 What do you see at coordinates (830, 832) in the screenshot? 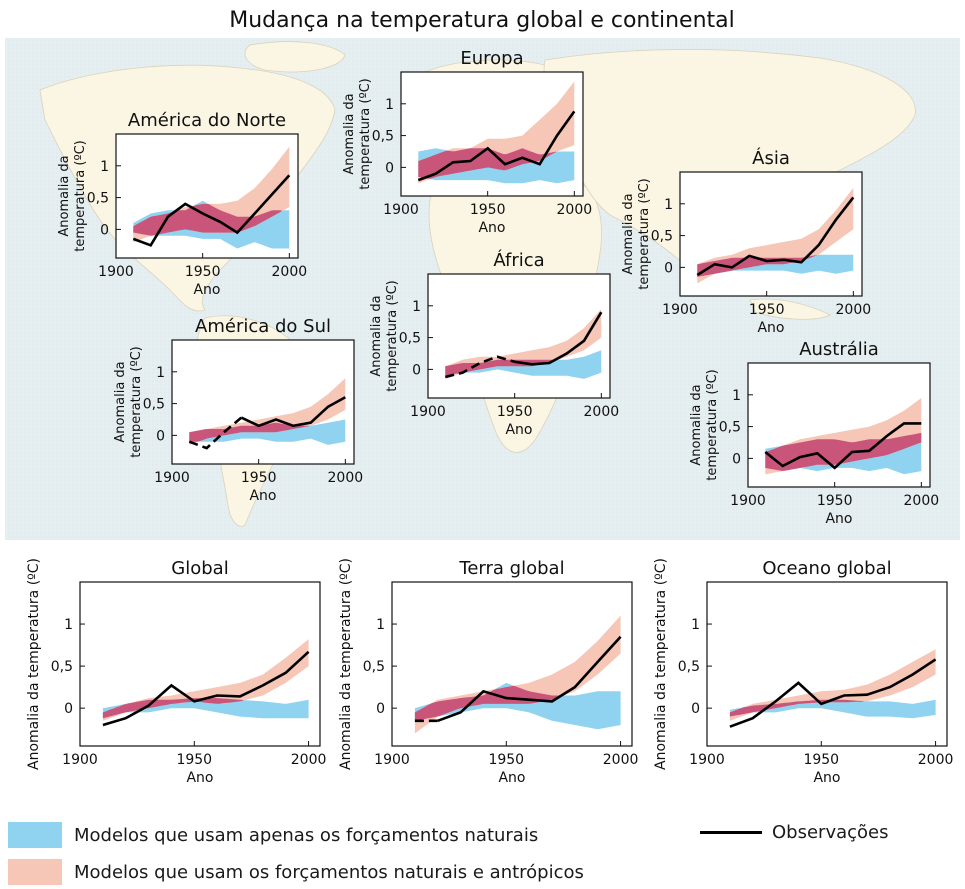
I see `legend-label-observed: Observações` at bounding box center [830, 832].